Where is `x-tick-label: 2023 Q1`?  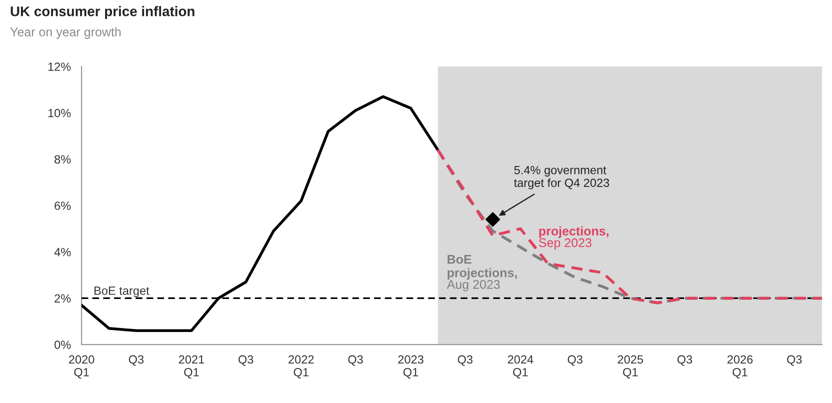
x-tick-label: 2023 Q1 is located at coordinates (411, 366).